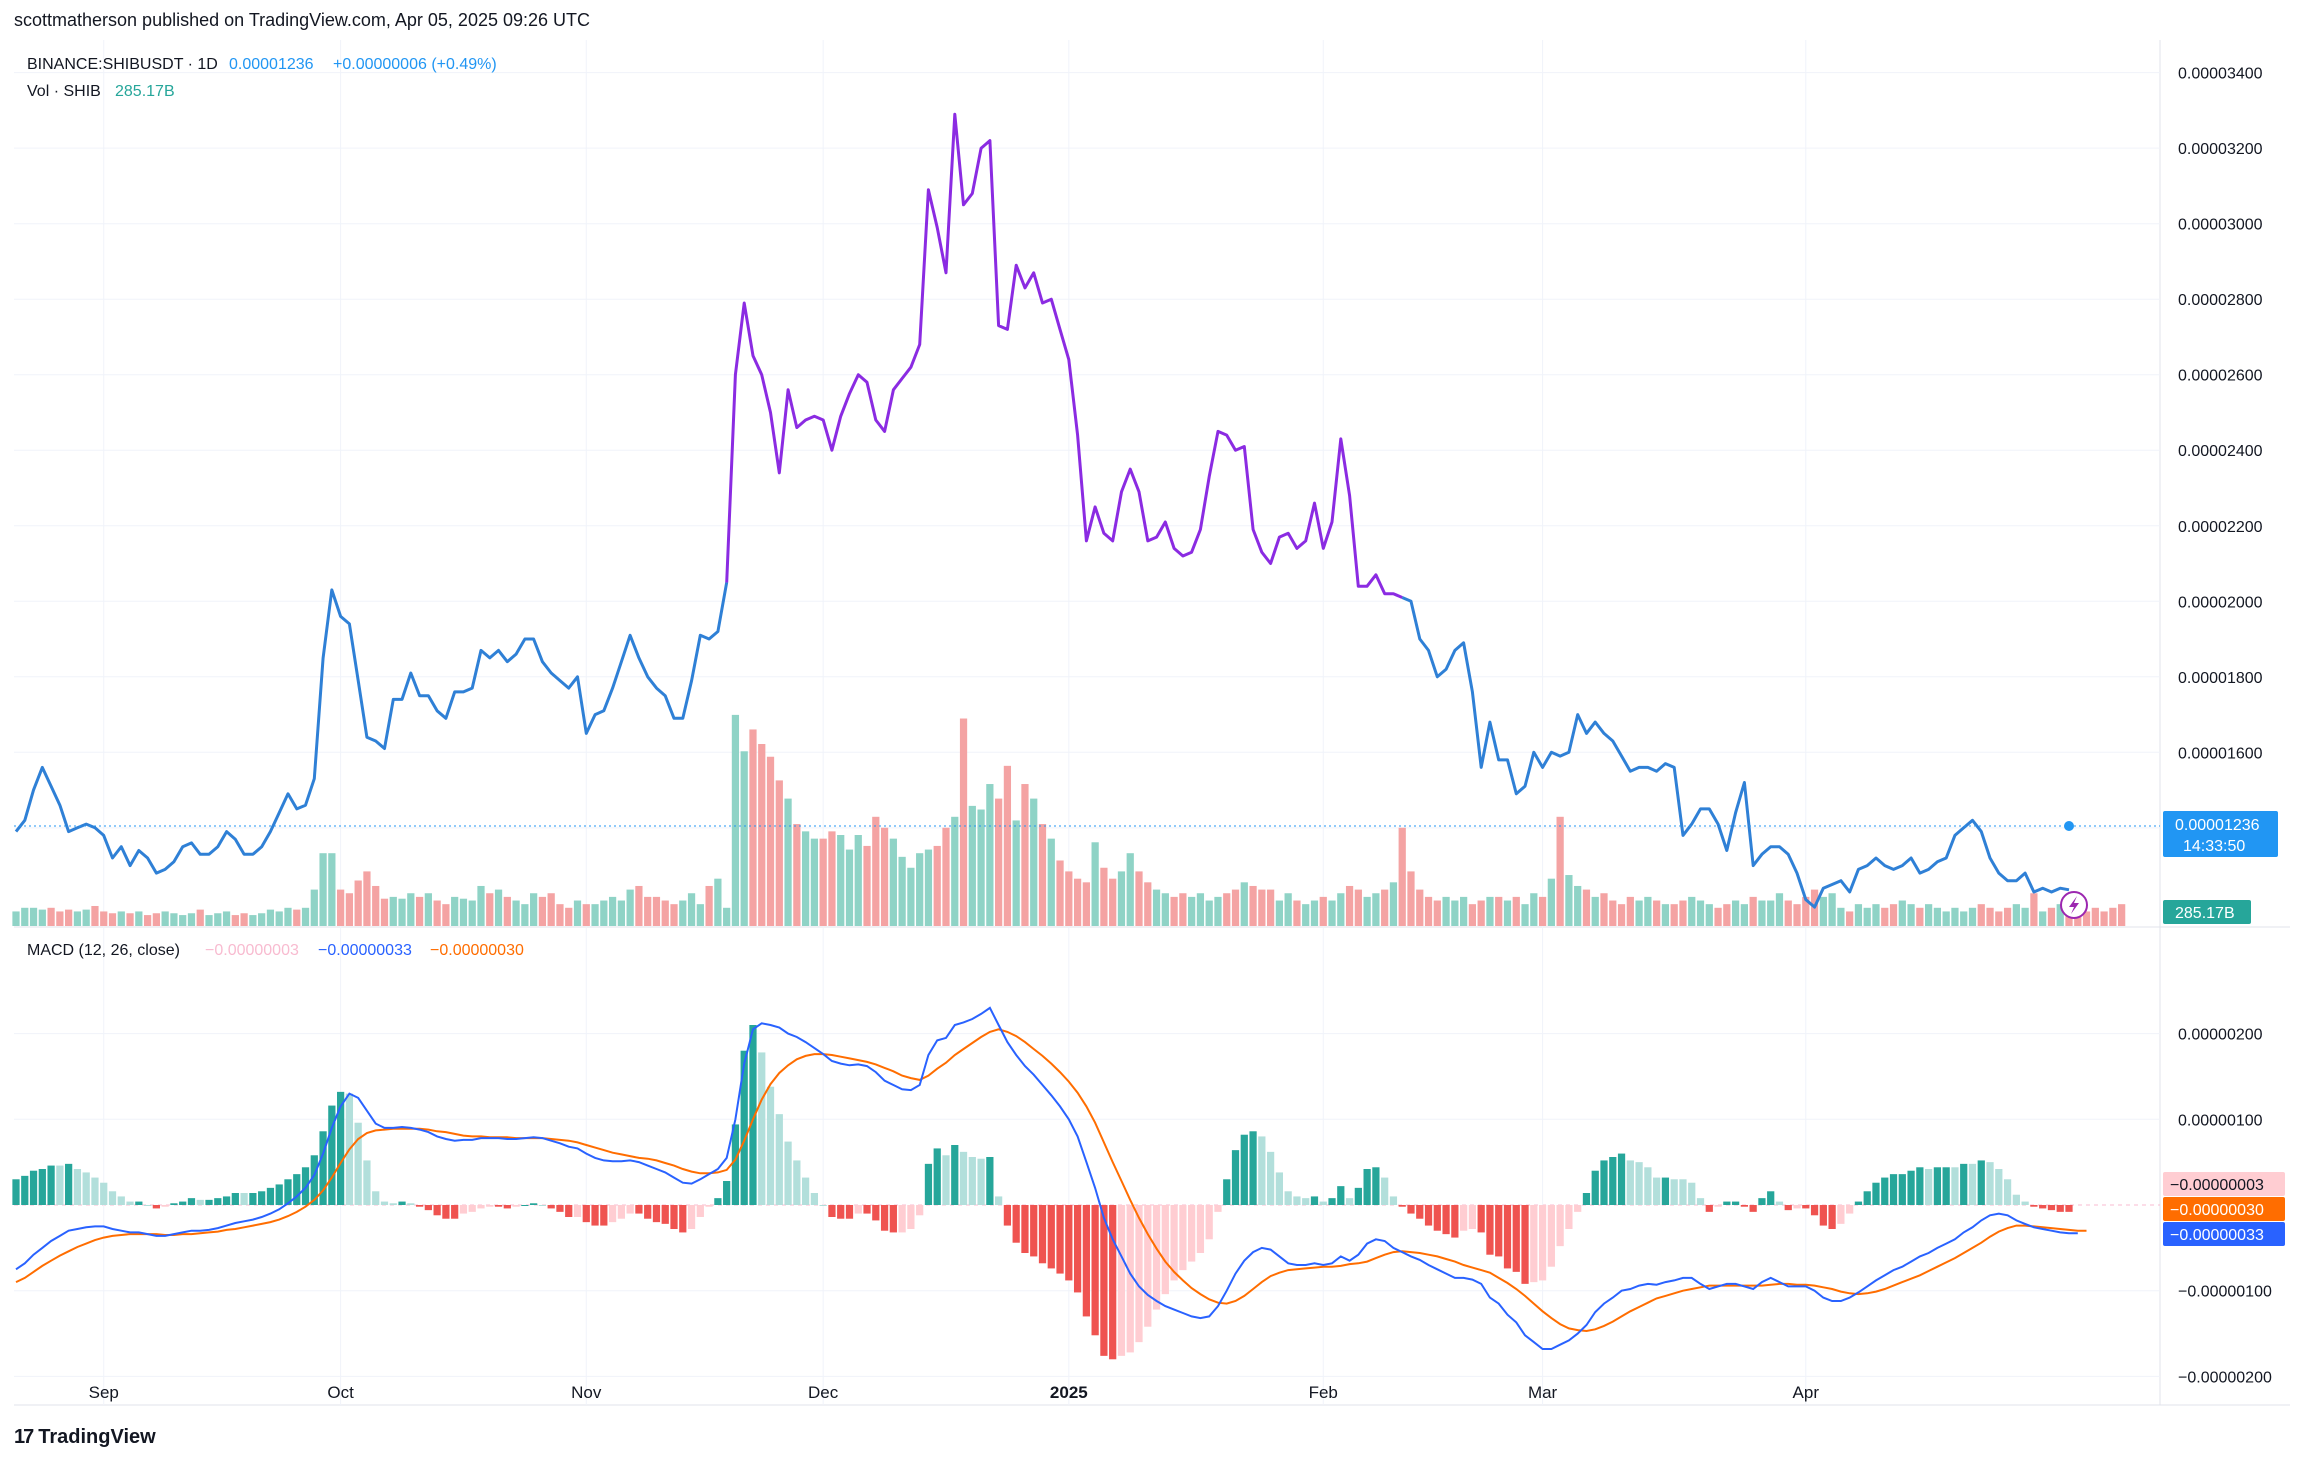  I want to click on lightning-icon, so click(2074, 905).